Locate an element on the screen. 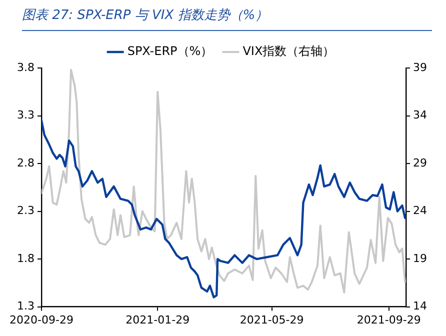 Image resolution: width=446 pixels, height=336 pixels. chart-title: 图表 27: SPX-ERP 与 VIX 指数走势（%） is located at coordinates (227, 18).